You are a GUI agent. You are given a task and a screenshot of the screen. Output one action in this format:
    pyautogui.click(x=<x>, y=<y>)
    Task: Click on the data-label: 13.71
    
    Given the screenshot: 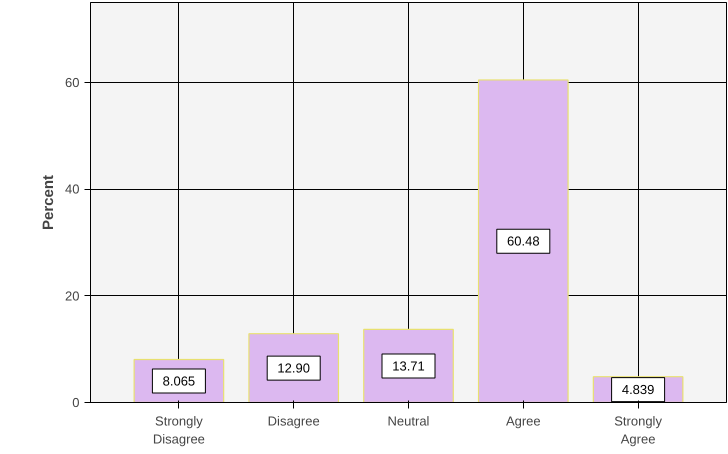 What is the action you would take?
    pyautogui.click(x=408, y=366)
    